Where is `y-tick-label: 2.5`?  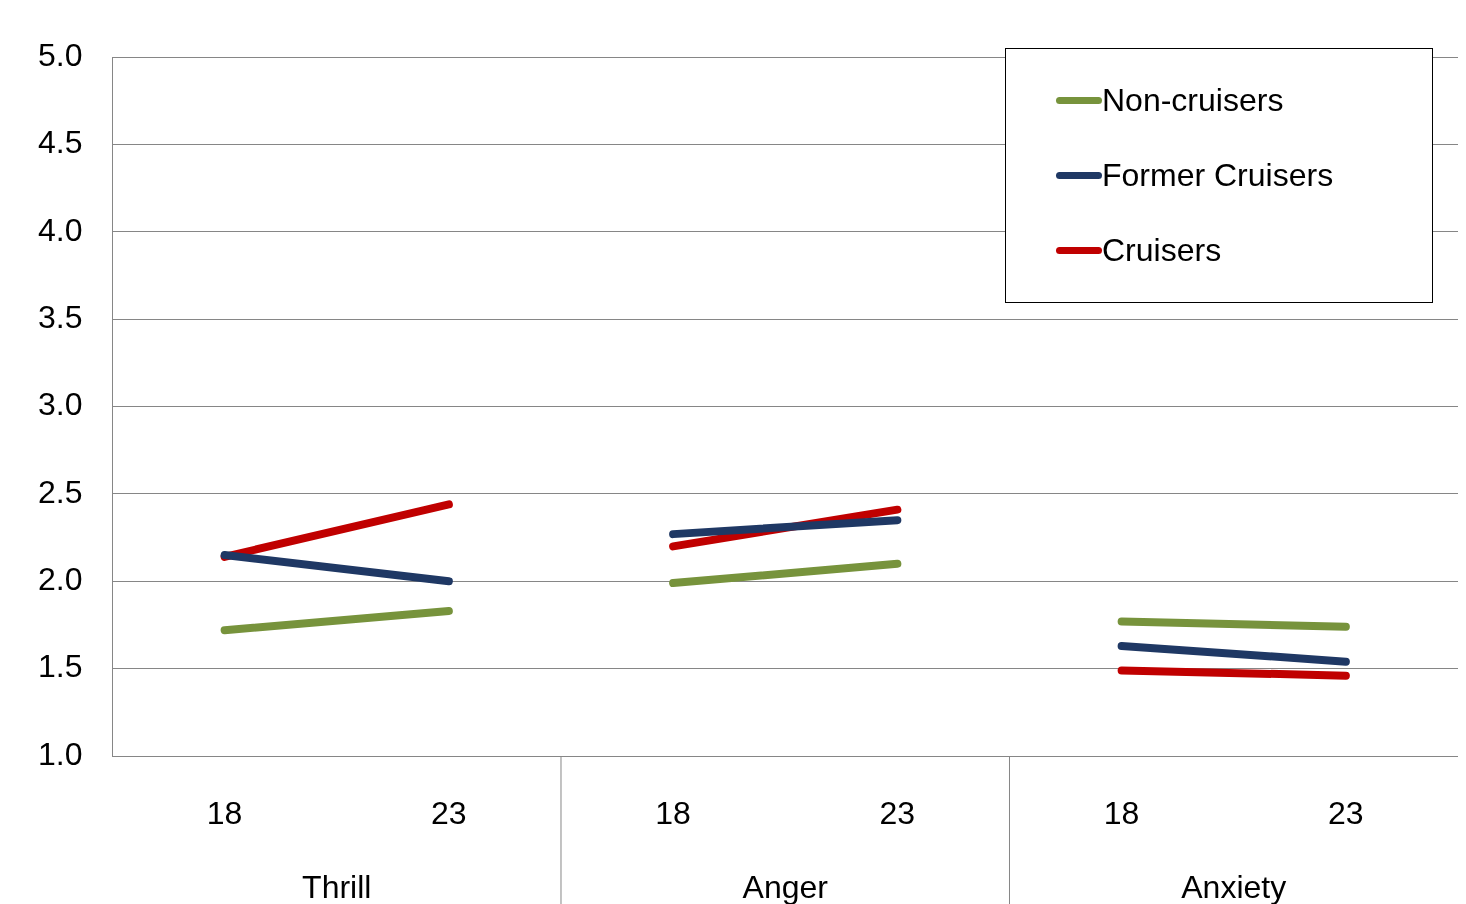 y-tick-label: 2.5 is located at coordinates (60, 491).